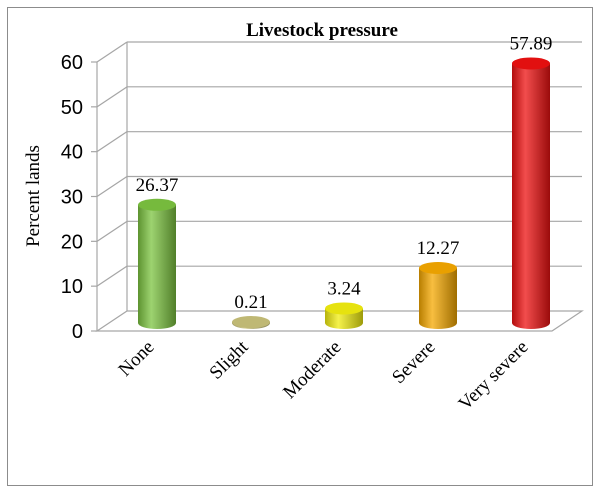  I want to click on x-tick-label: Severe, so click(413, 362).